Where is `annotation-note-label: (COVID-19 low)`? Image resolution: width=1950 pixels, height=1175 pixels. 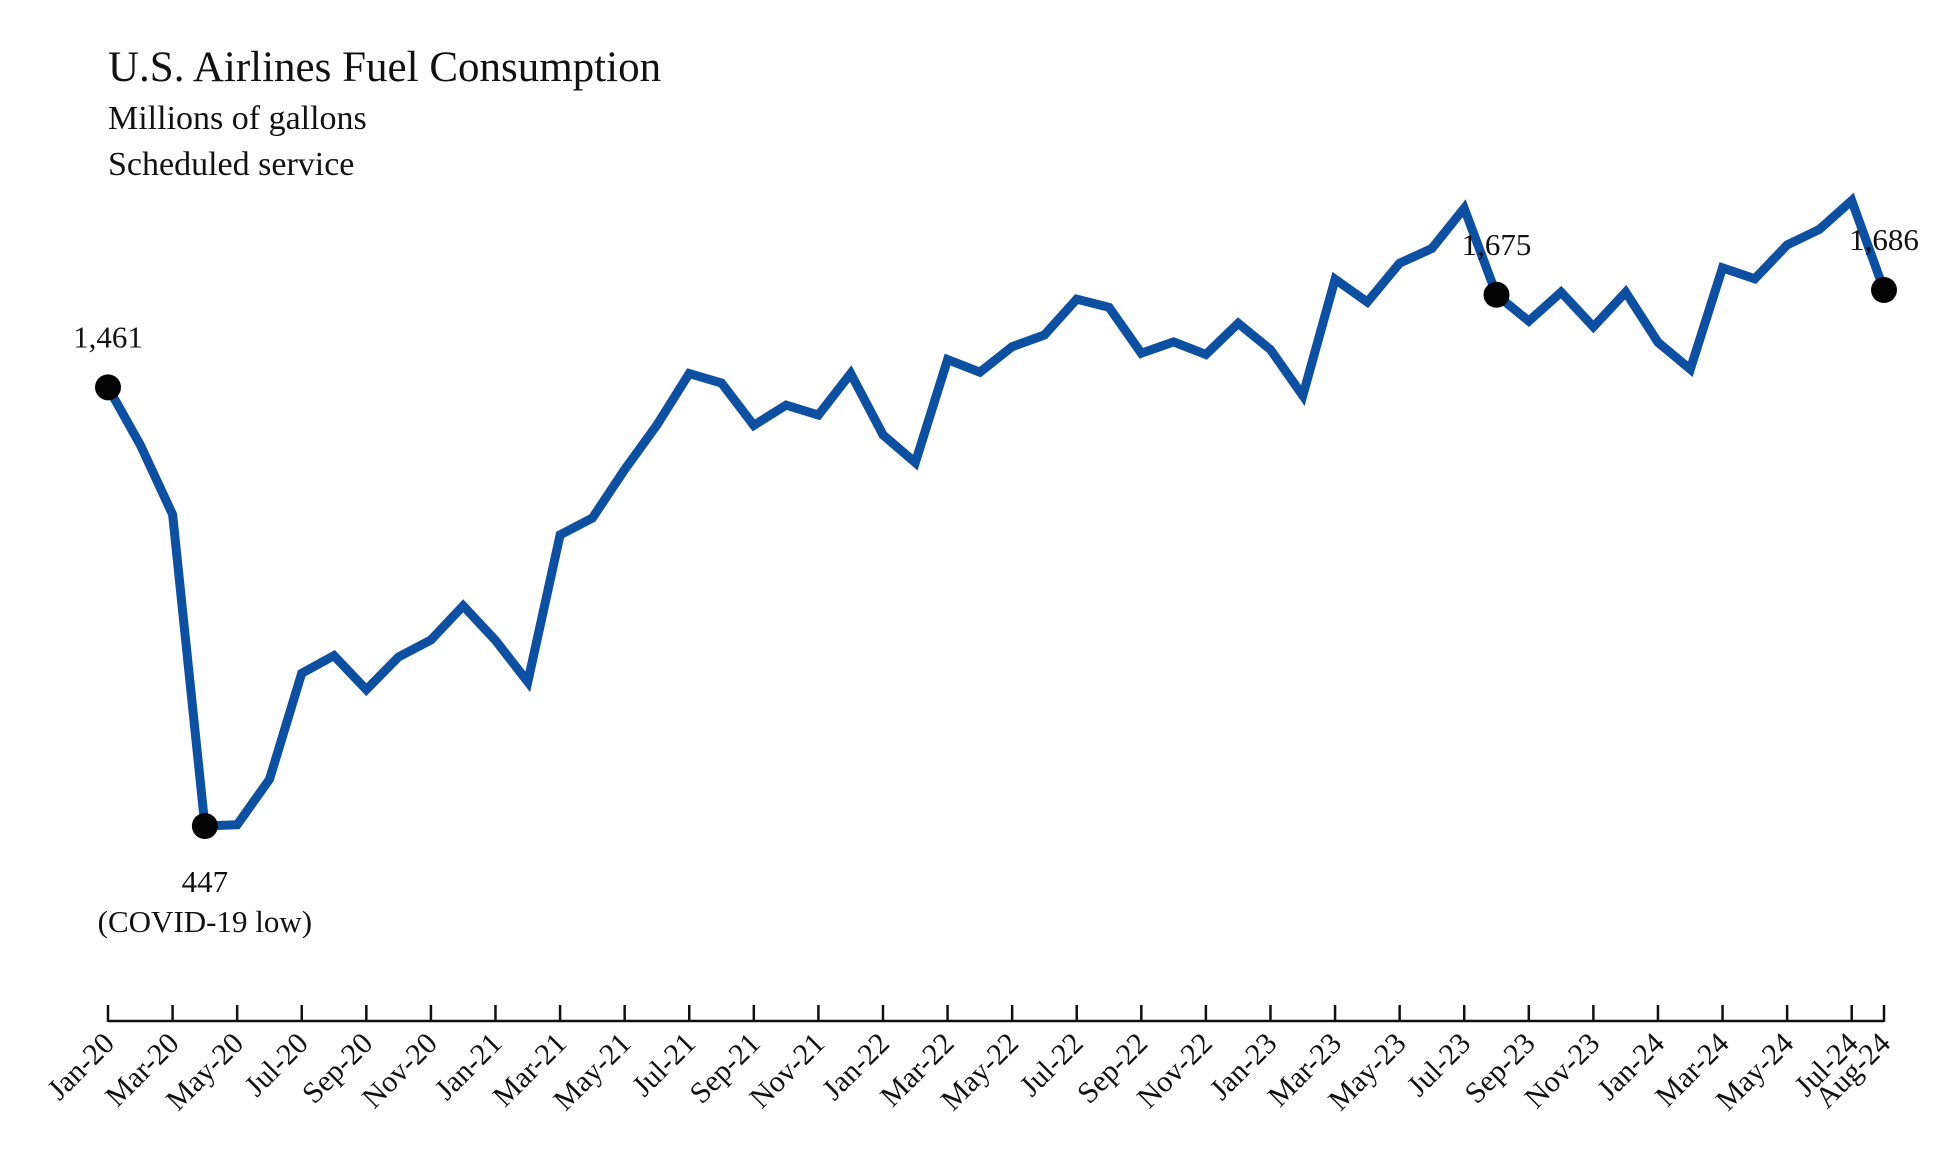 annotation-note-label: (COVID-19 low) is located at coordinates (205, 921).